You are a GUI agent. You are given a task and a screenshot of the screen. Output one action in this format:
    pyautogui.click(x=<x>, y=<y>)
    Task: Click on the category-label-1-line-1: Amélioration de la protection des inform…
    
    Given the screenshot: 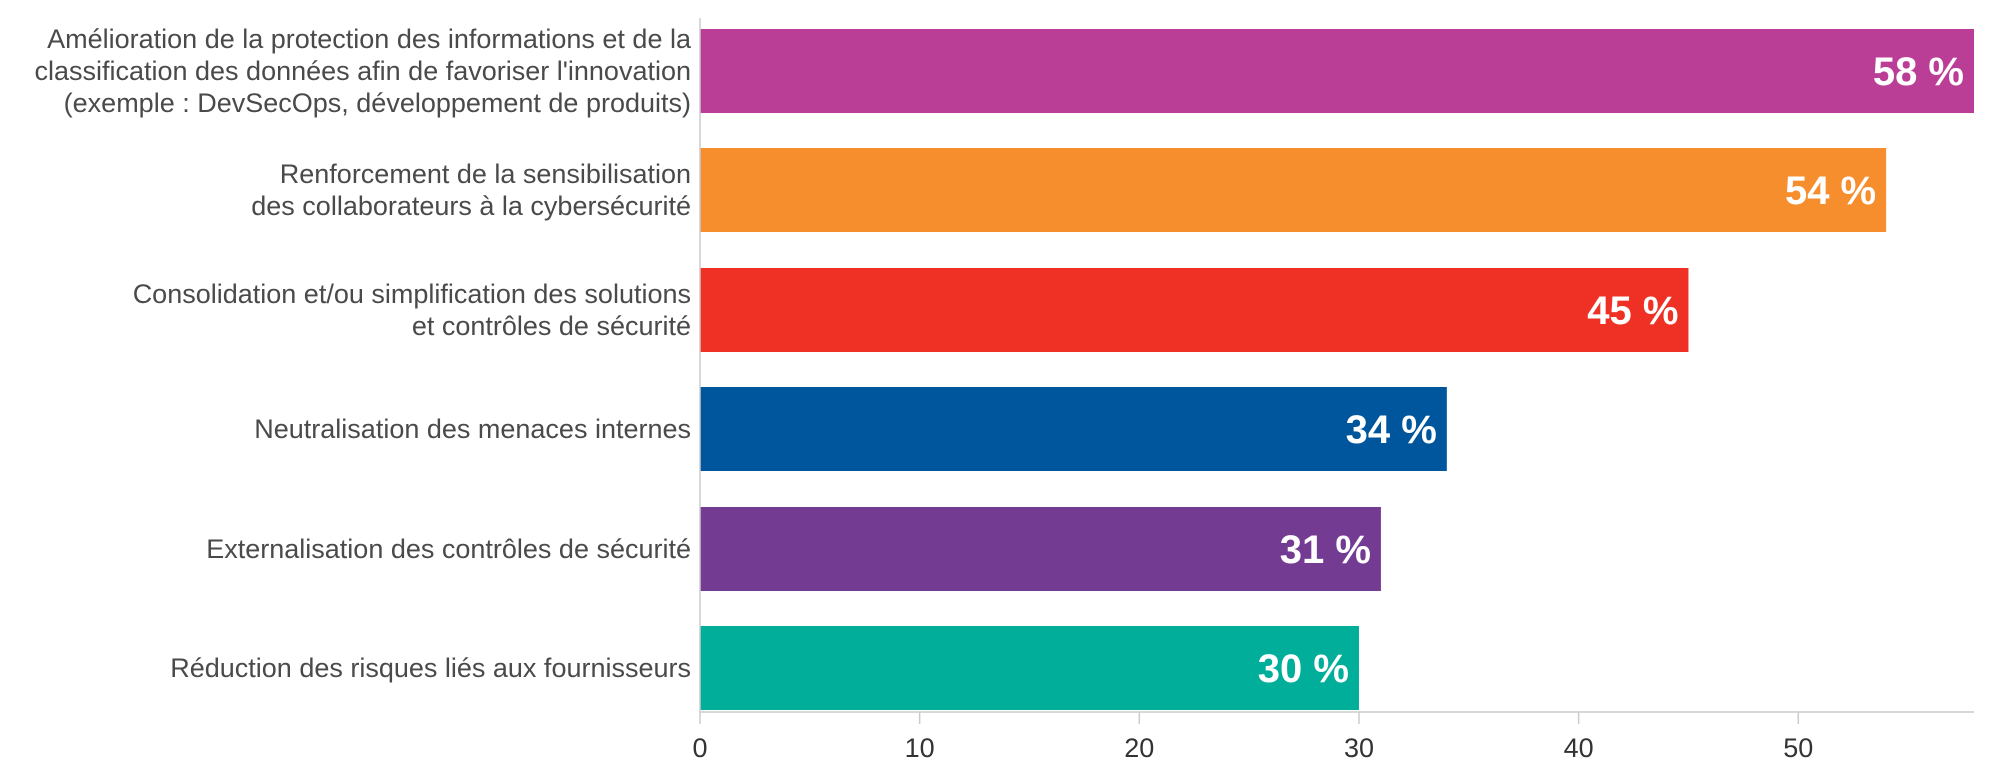 What is the action you would take?
    pyautogui.click(x=369, y=39)
    